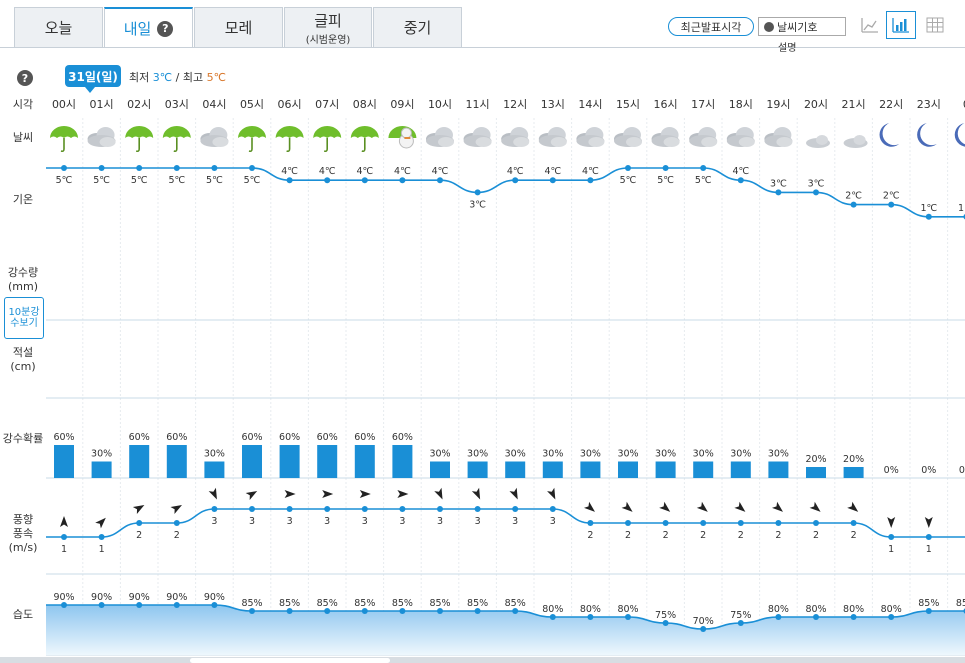 This screenshot has width=965, height=663. Describe the element at coordinates (58, 27) in the screenshot. I see `tab-today: 오늘` at that location.